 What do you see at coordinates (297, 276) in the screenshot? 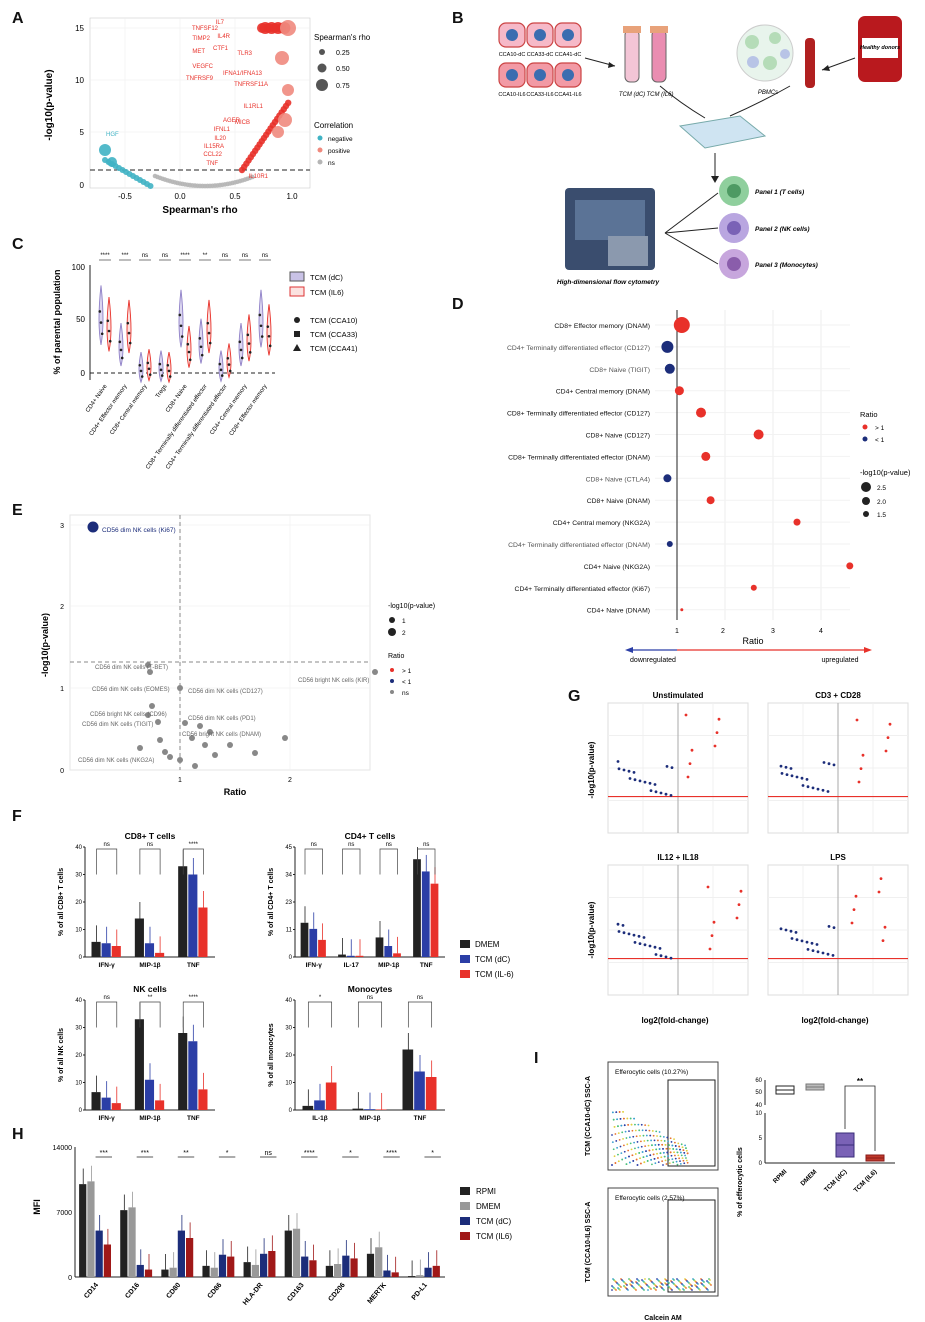
I see `c-legend-swatch` at bounding box center [297, 276].